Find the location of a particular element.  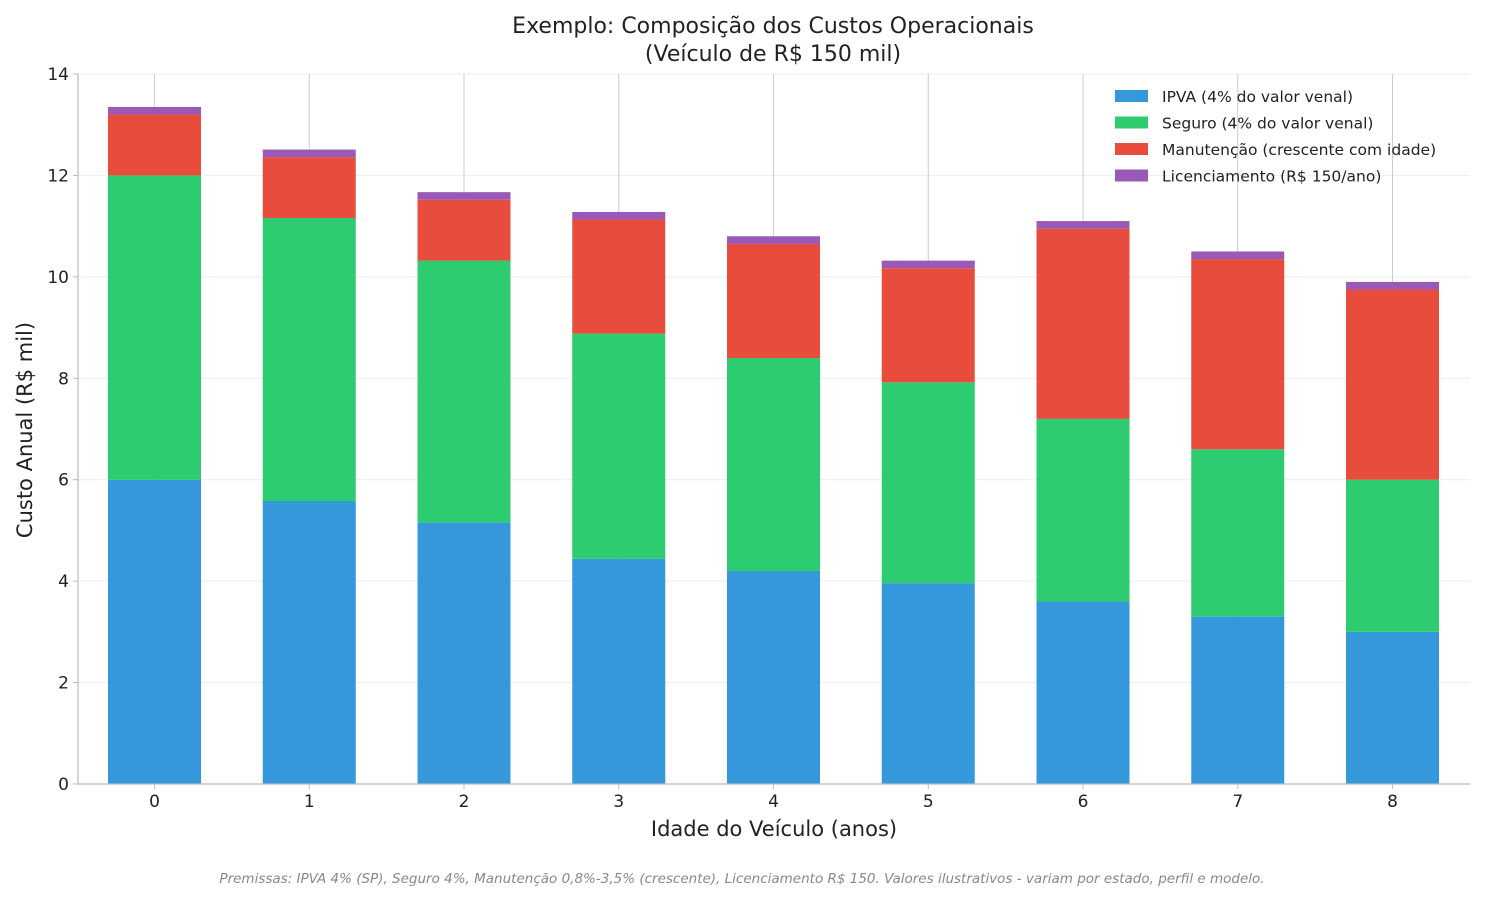

x-tick-label-1: 1 is located at coordinates (309, 802).